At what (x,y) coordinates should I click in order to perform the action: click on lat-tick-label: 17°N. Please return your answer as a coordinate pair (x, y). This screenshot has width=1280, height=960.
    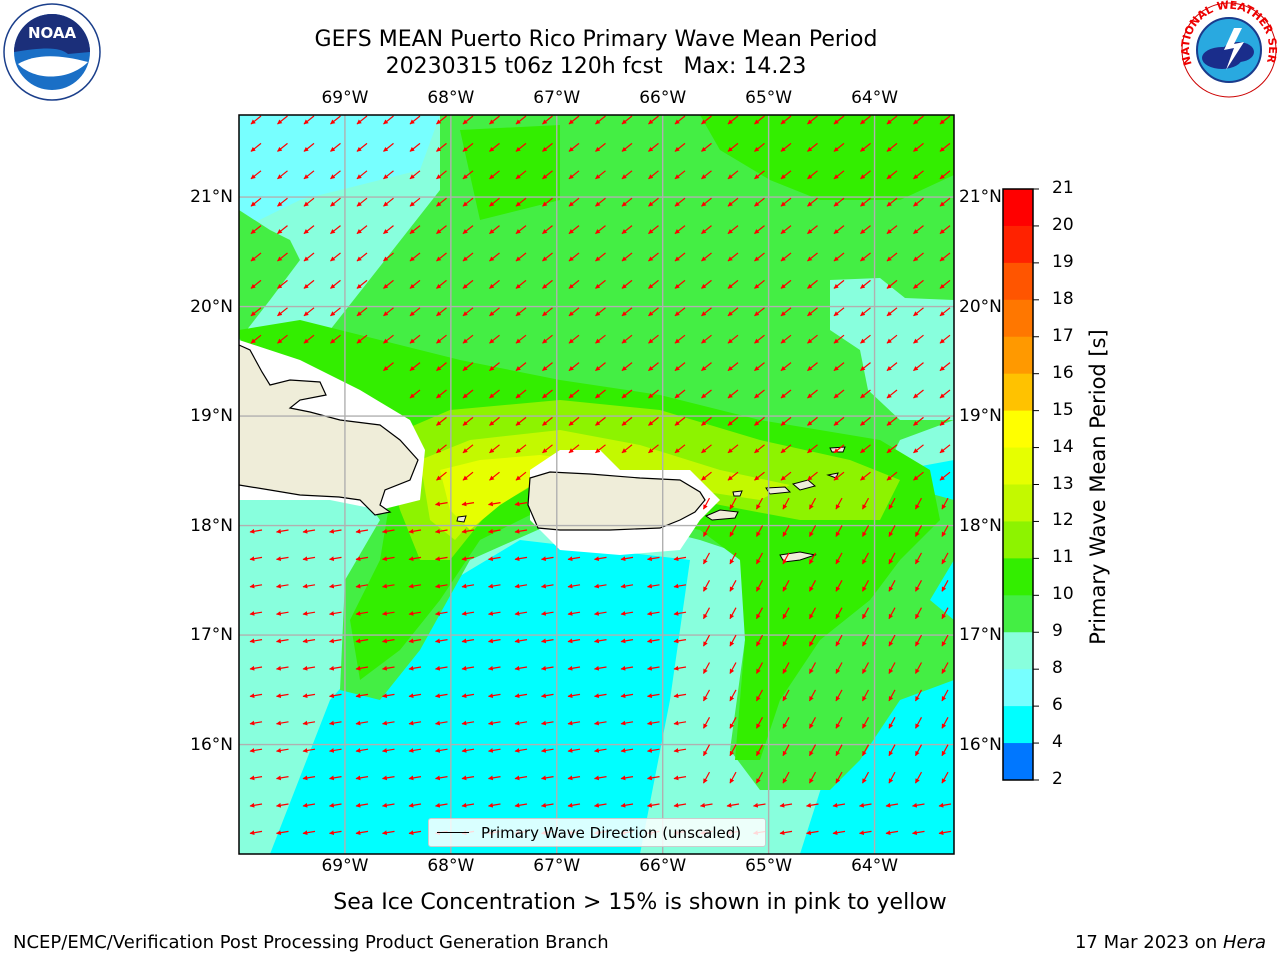
    Looking at the image, I should click on (980, 635).